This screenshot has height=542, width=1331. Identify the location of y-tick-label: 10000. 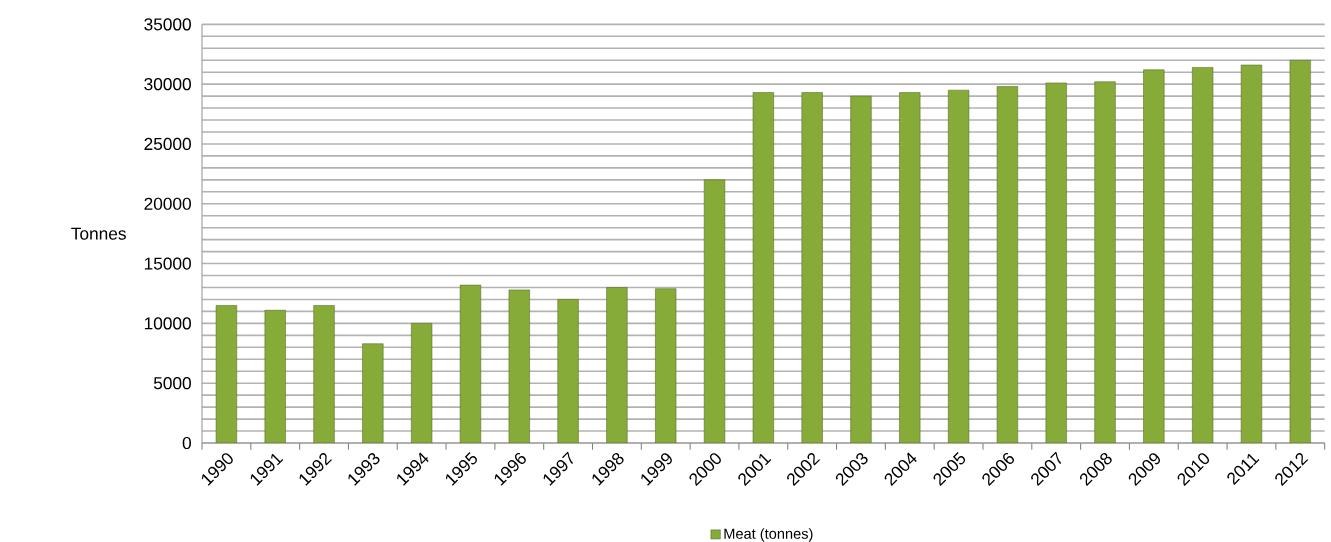
(167, 323).